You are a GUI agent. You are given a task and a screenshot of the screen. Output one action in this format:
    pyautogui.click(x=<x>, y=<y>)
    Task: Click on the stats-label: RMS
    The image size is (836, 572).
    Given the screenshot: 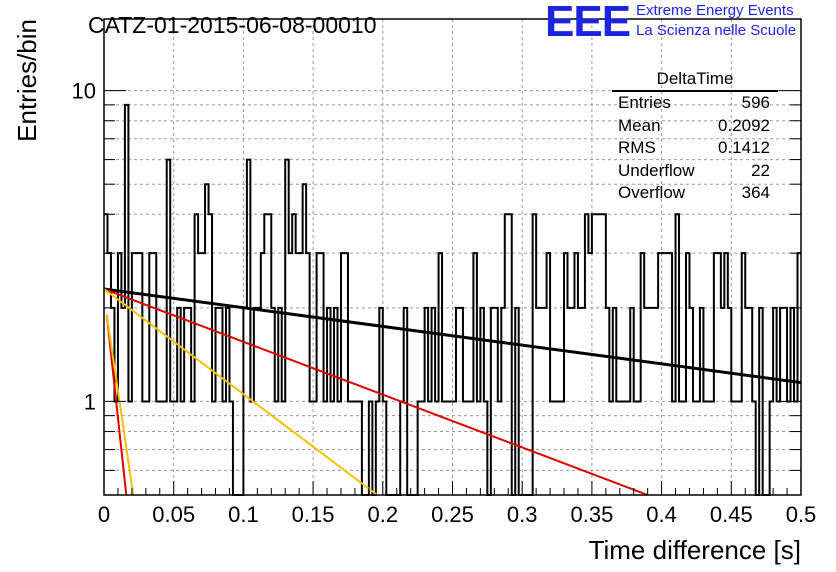 What is the action you would take?
    pyautogui.click(x=637, y=147)
    